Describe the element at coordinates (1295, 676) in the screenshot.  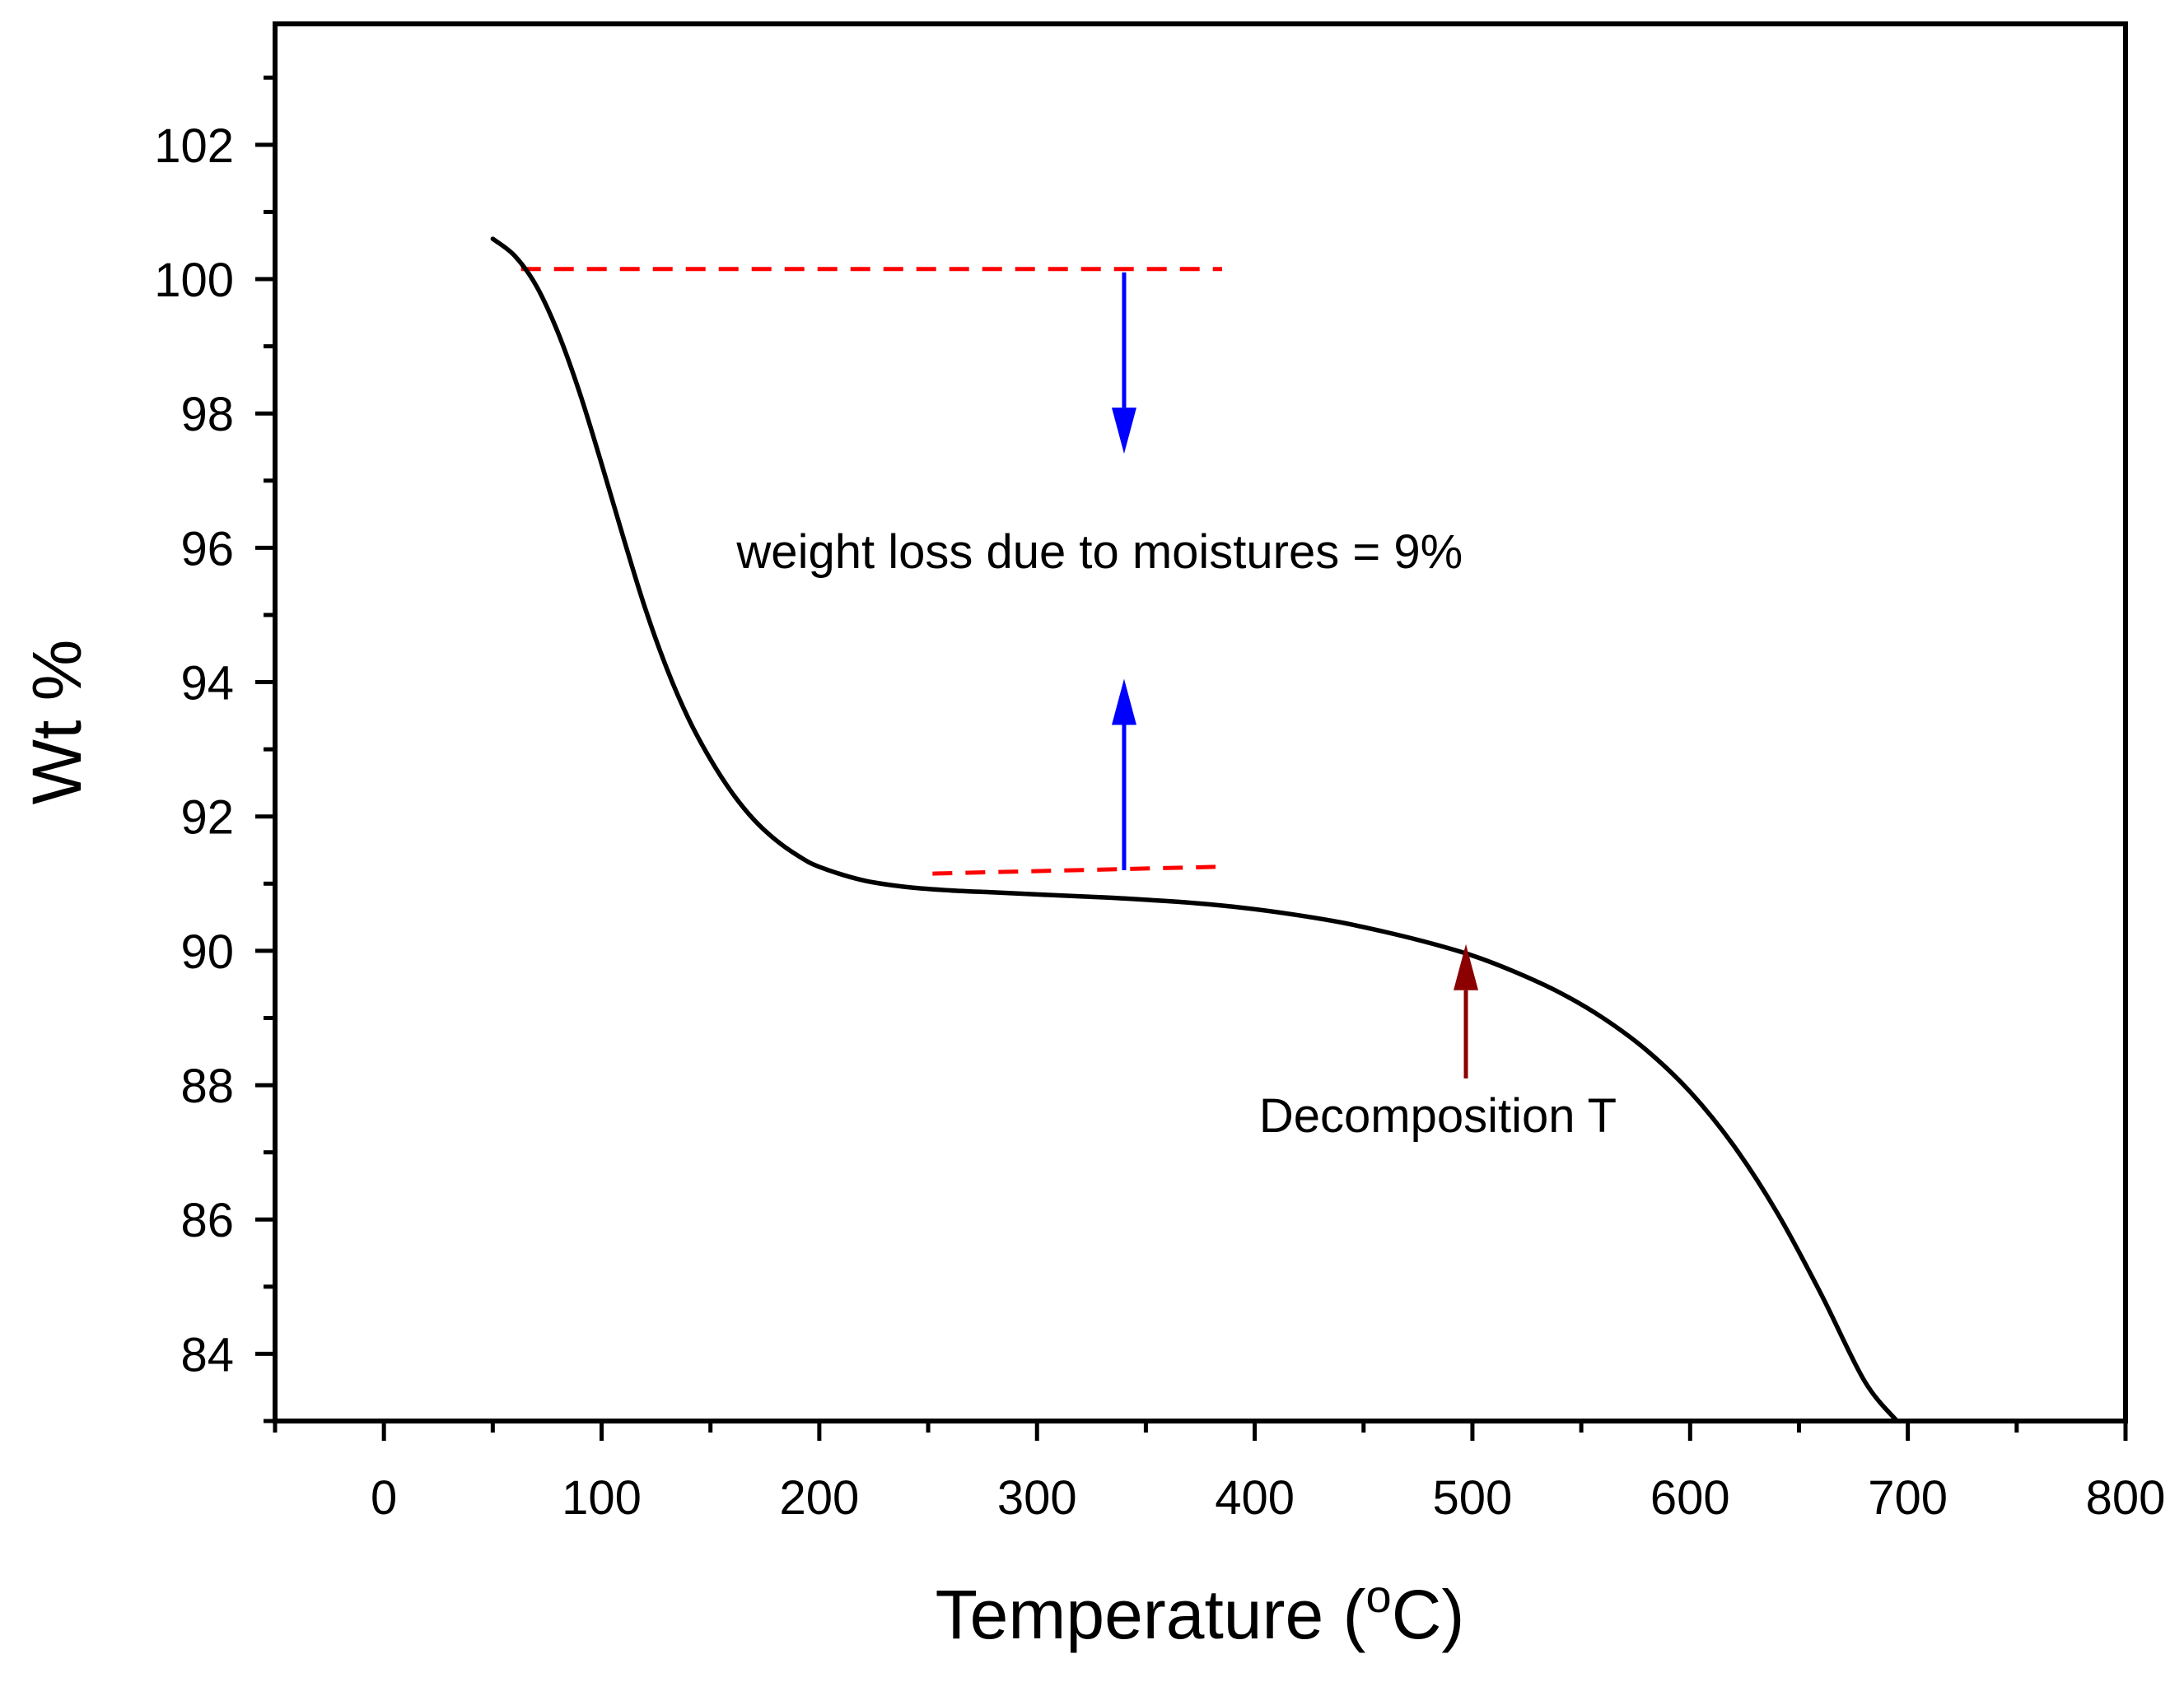
I see `annotation-arrows` at that location.